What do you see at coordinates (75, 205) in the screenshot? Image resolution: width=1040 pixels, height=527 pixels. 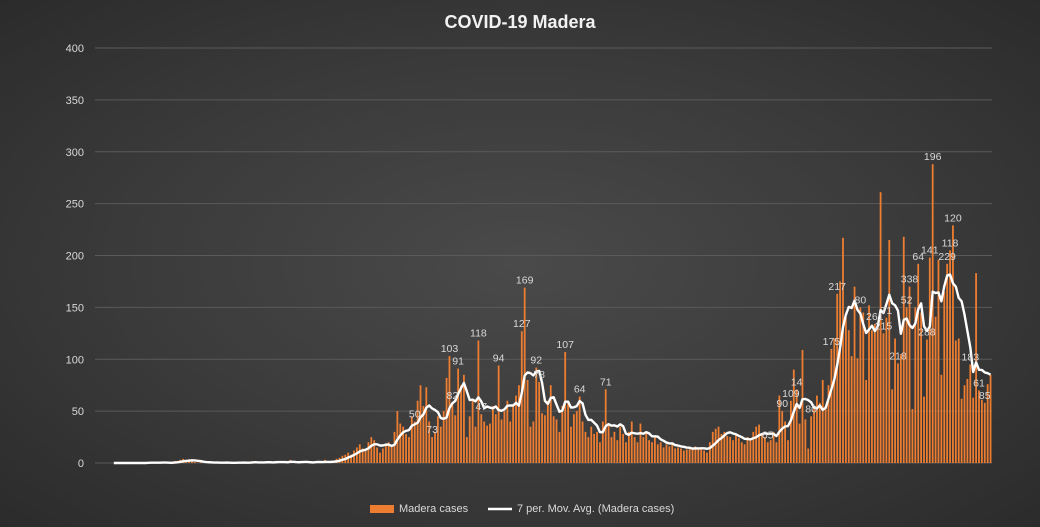 I see `y-tick-label: 250` at bounding box center [75, 205].